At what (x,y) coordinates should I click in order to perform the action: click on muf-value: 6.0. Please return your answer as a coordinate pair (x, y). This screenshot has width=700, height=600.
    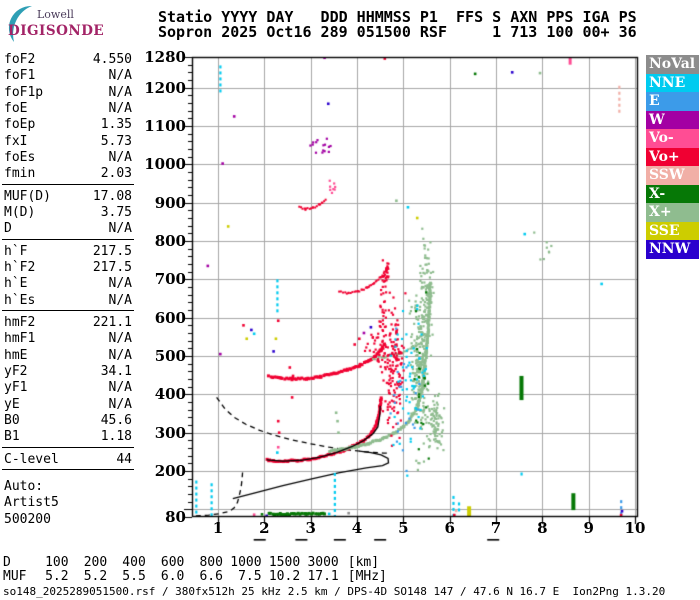
    Looking at the image, I should click on (172, 576).